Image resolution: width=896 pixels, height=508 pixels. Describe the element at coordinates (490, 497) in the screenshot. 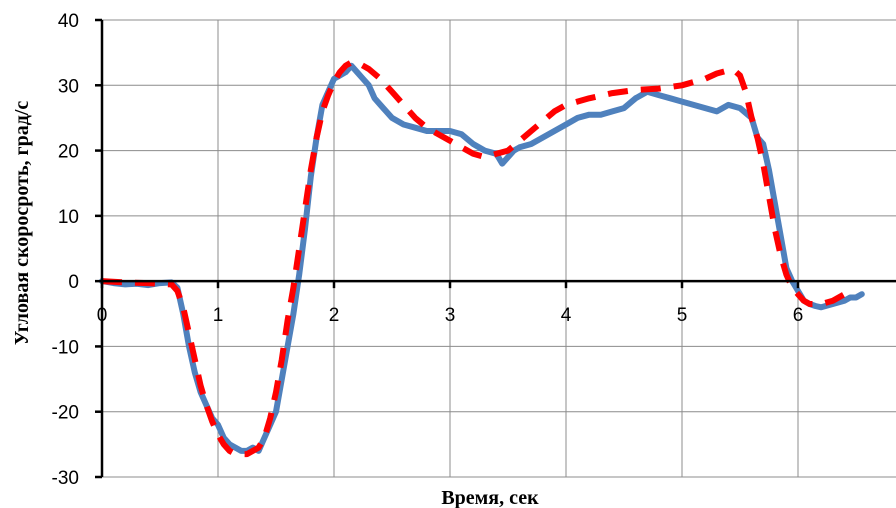

I see `x-axis-title: Время, сек` at that location.